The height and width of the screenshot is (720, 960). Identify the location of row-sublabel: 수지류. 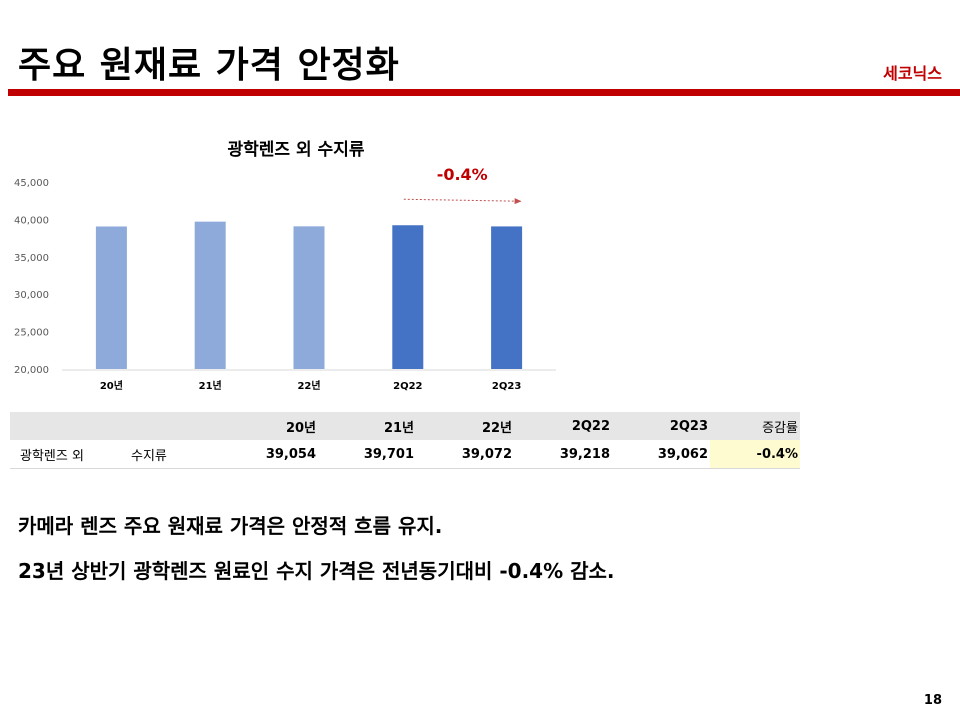
(172, 454).